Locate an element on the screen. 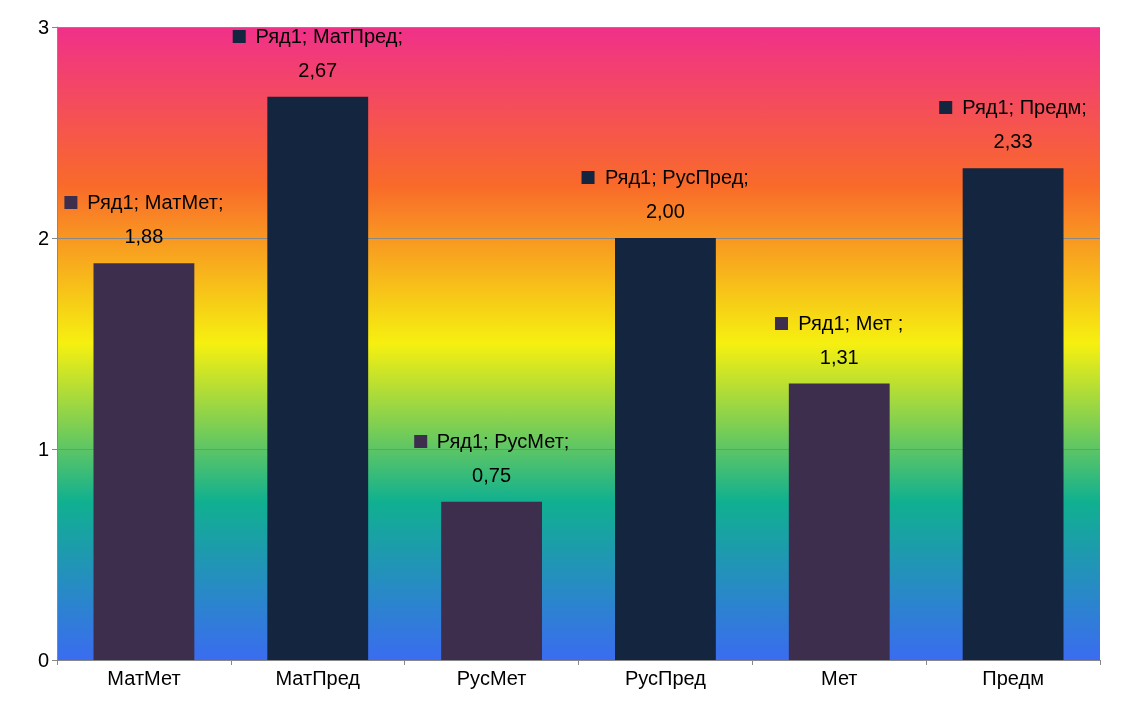 Image resolution: width=1126 pixels, height=715 pixels. data-label: Ряд1; РусМет; 0,75 is located at coordinates (502, 458).